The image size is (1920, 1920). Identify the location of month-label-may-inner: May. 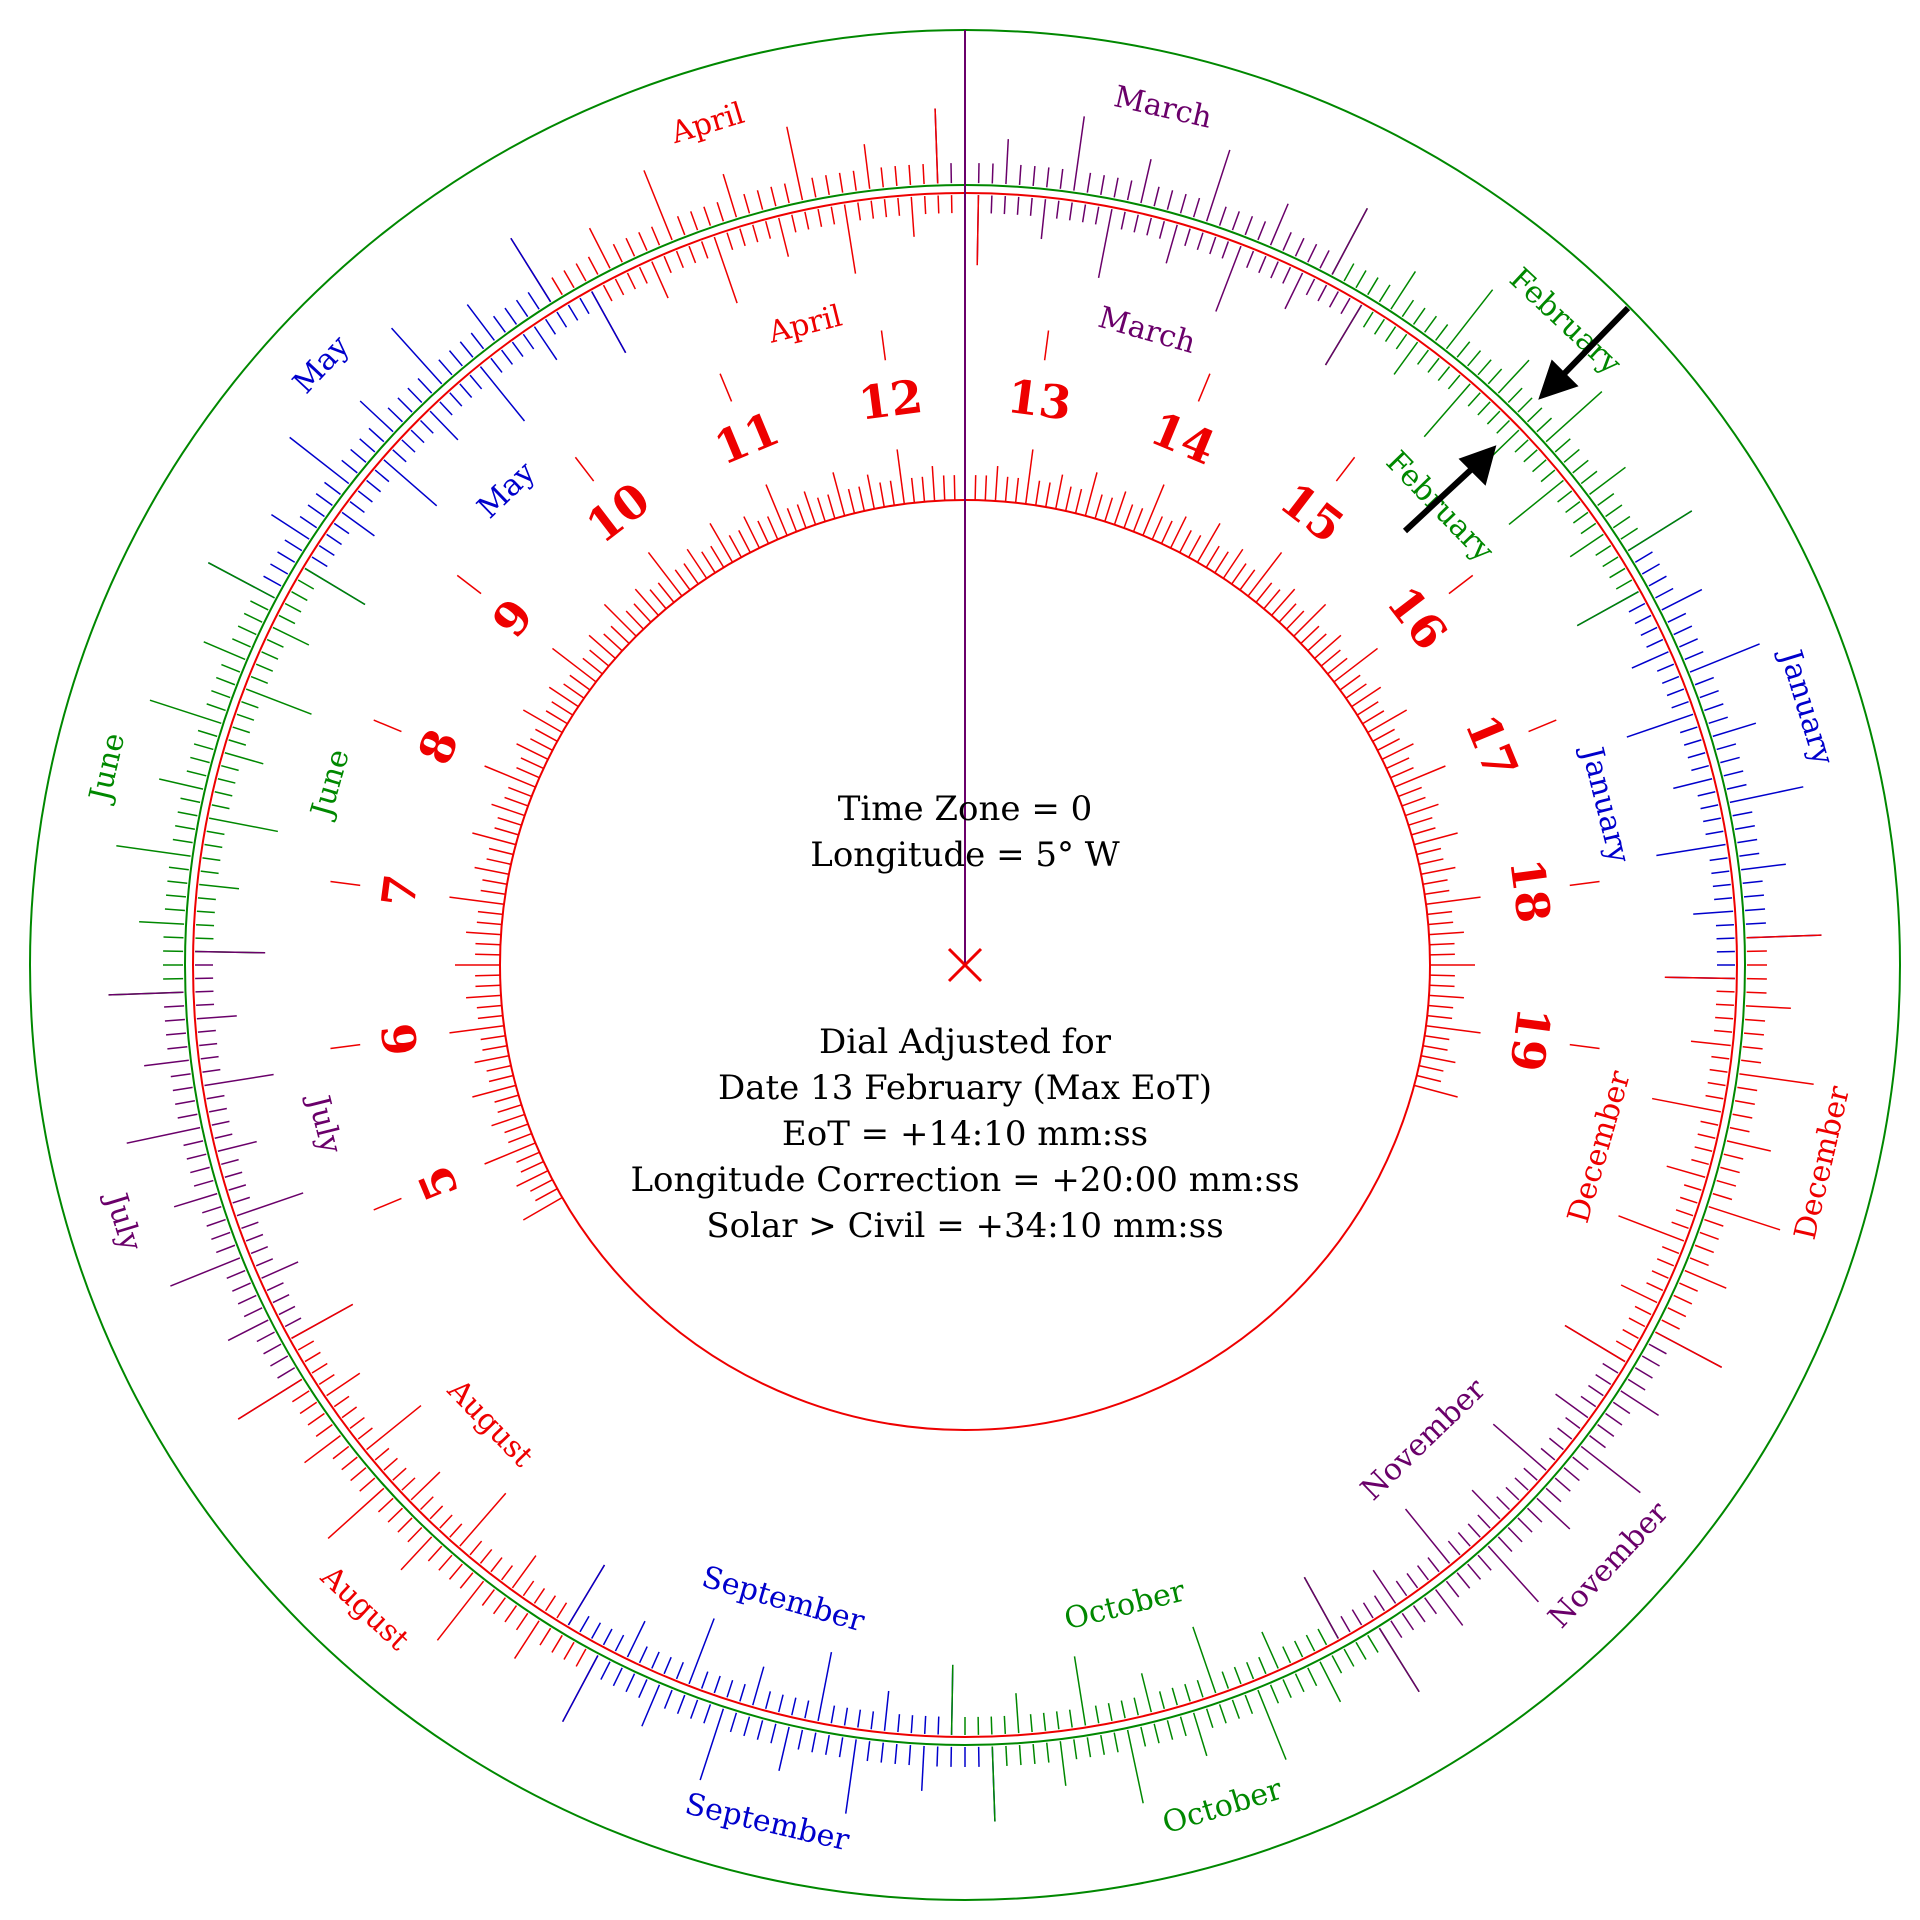
(507, 490).